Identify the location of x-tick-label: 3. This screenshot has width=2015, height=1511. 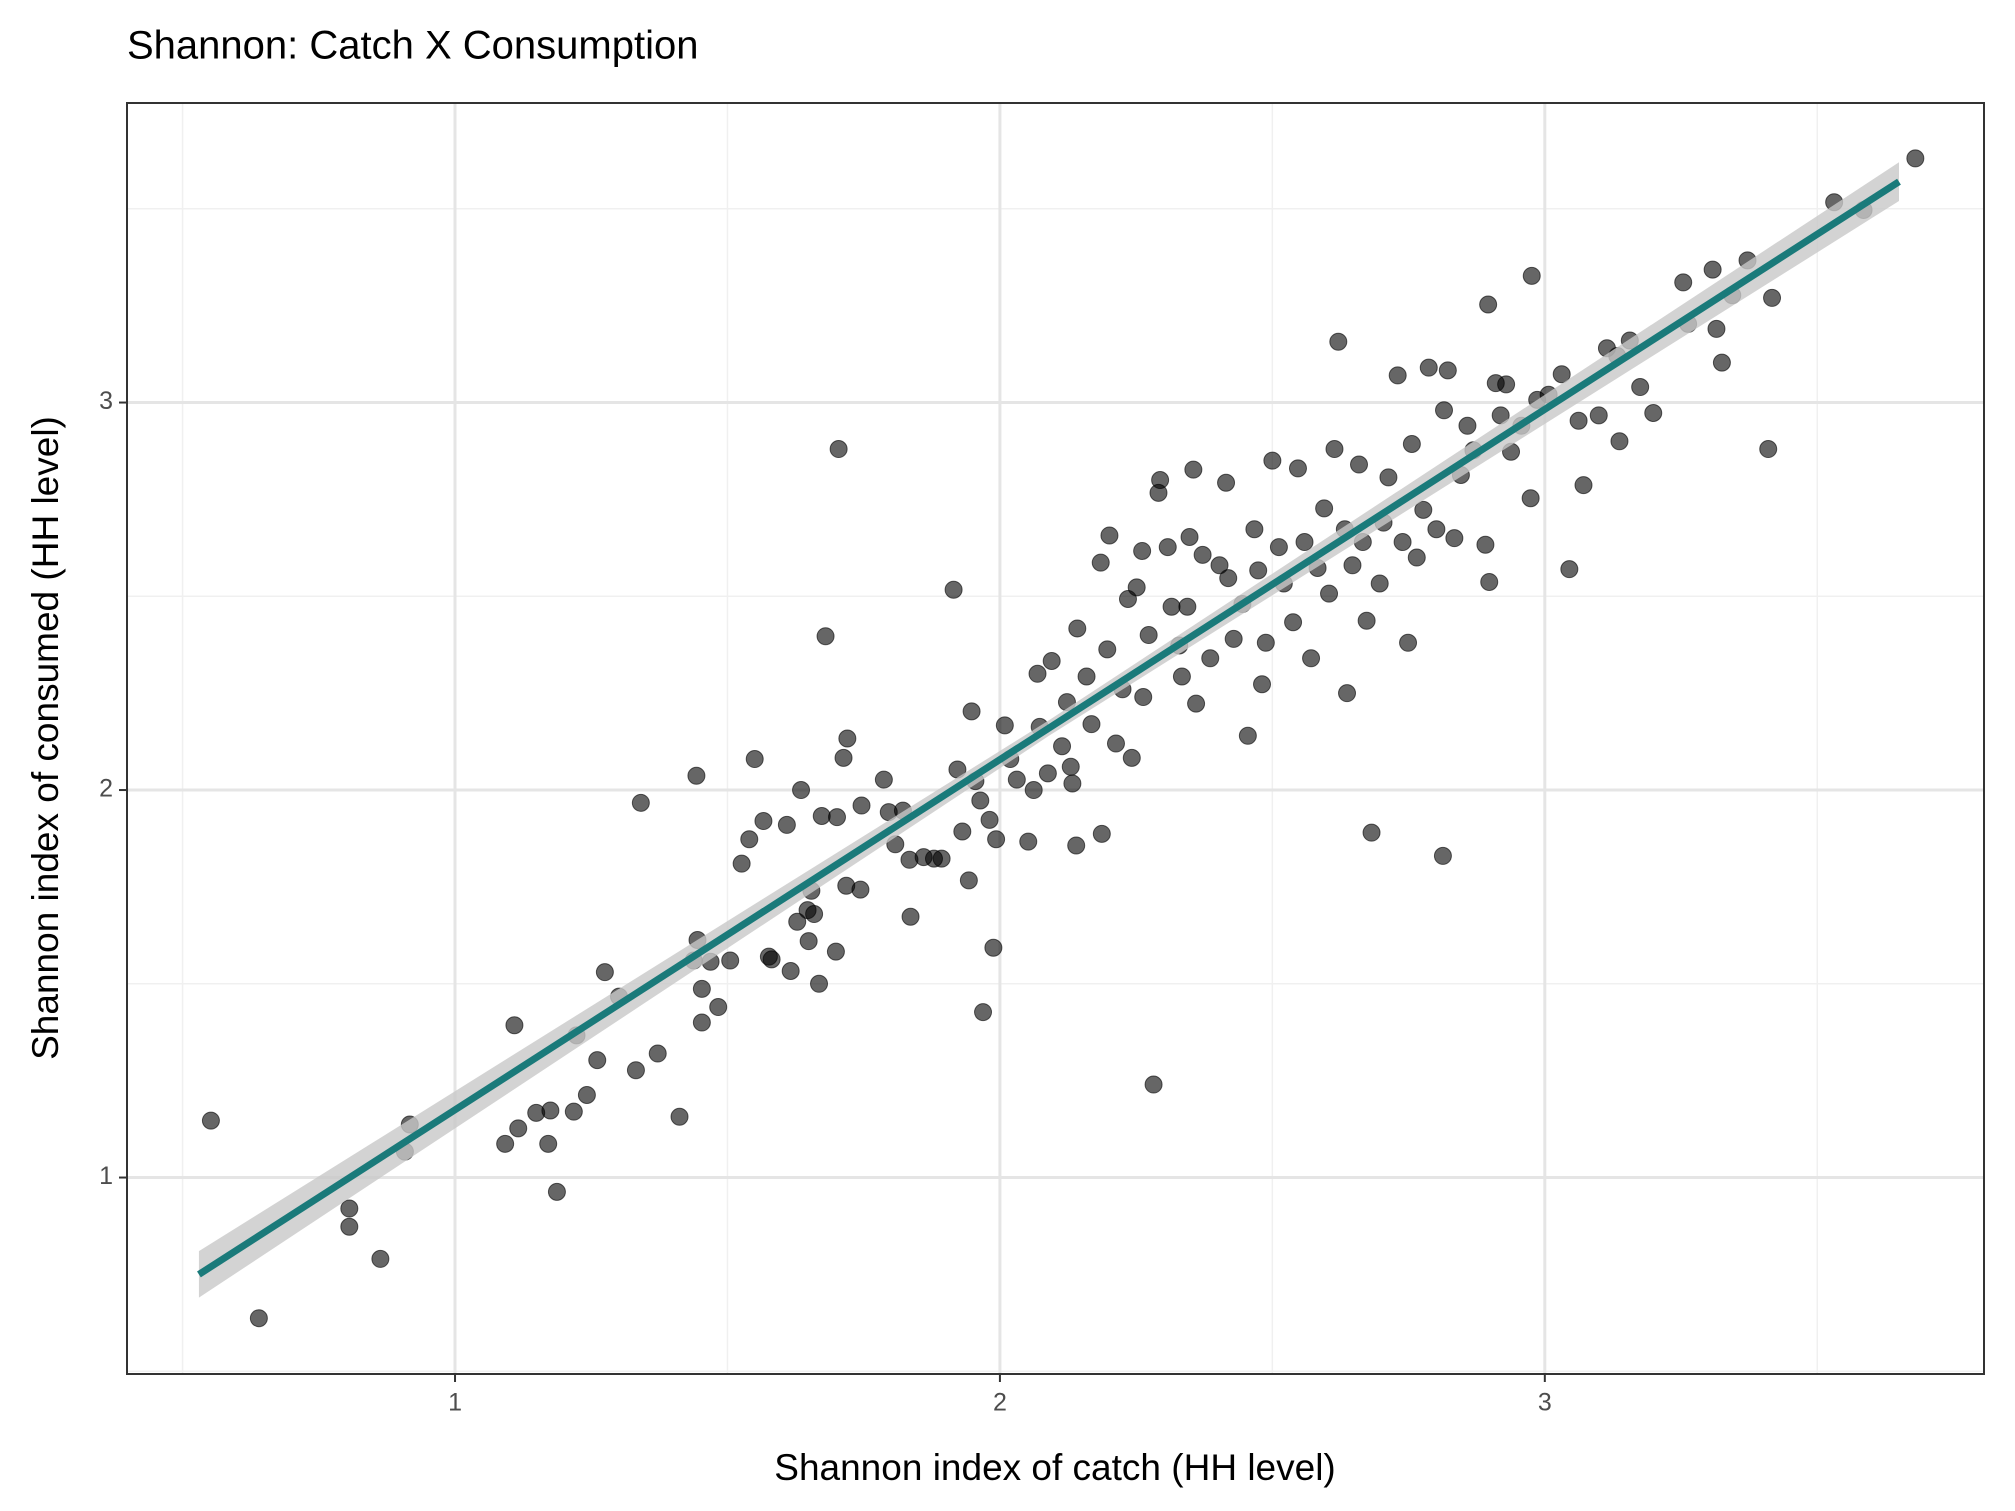
(1545, 1403).